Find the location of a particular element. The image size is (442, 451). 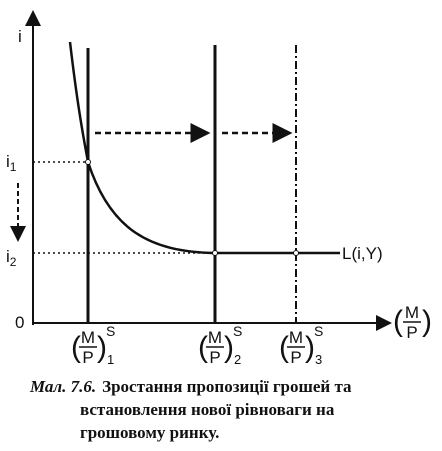

origin-label: 0 is located at coordinates (19, 322).